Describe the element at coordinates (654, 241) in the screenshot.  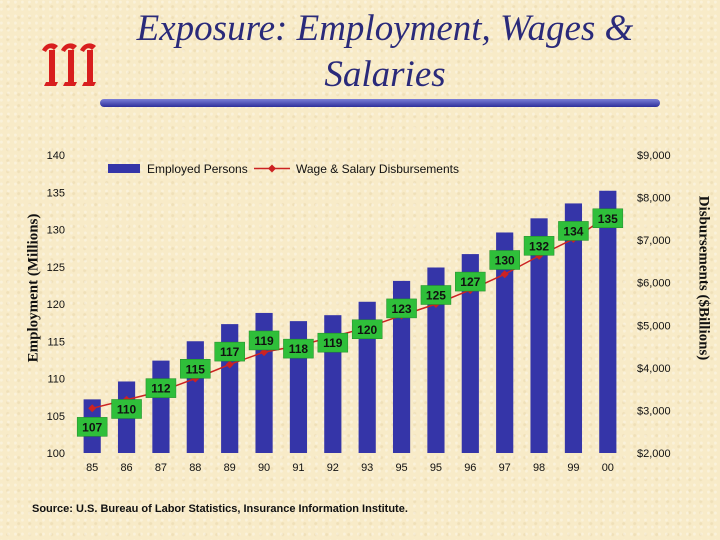
I see `y-right-tick-label: $7,000` at that location.